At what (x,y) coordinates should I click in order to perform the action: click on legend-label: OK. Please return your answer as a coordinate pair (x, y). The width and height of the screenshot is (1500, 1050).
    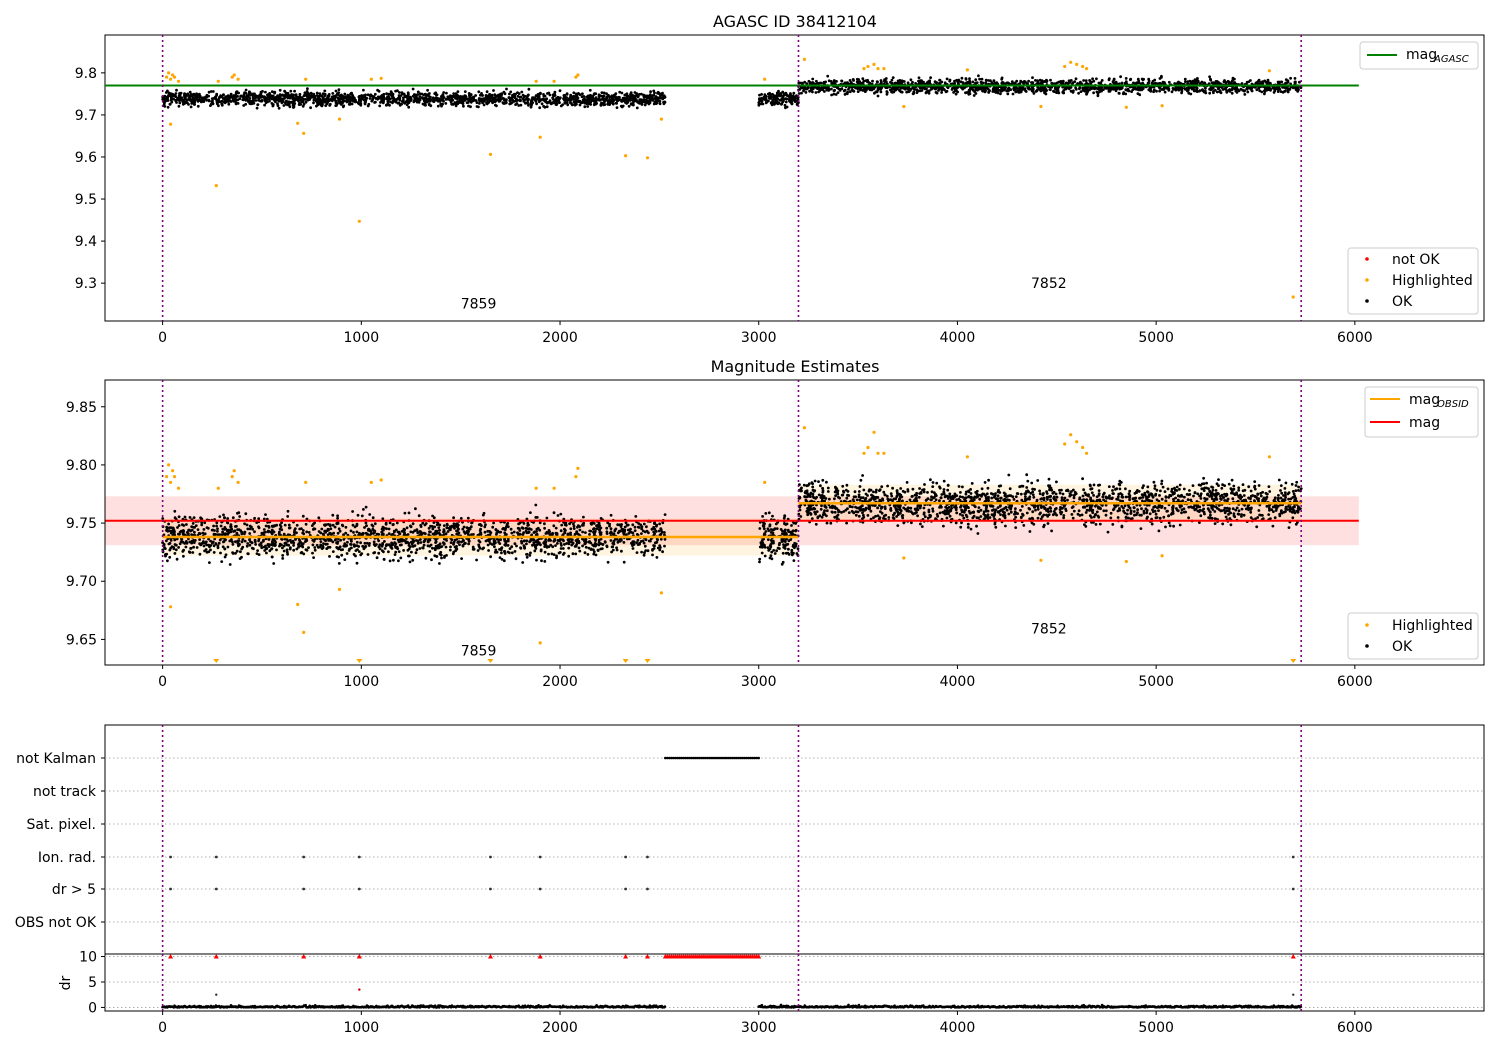
    Looking at the image, I should click on (1402, 302).